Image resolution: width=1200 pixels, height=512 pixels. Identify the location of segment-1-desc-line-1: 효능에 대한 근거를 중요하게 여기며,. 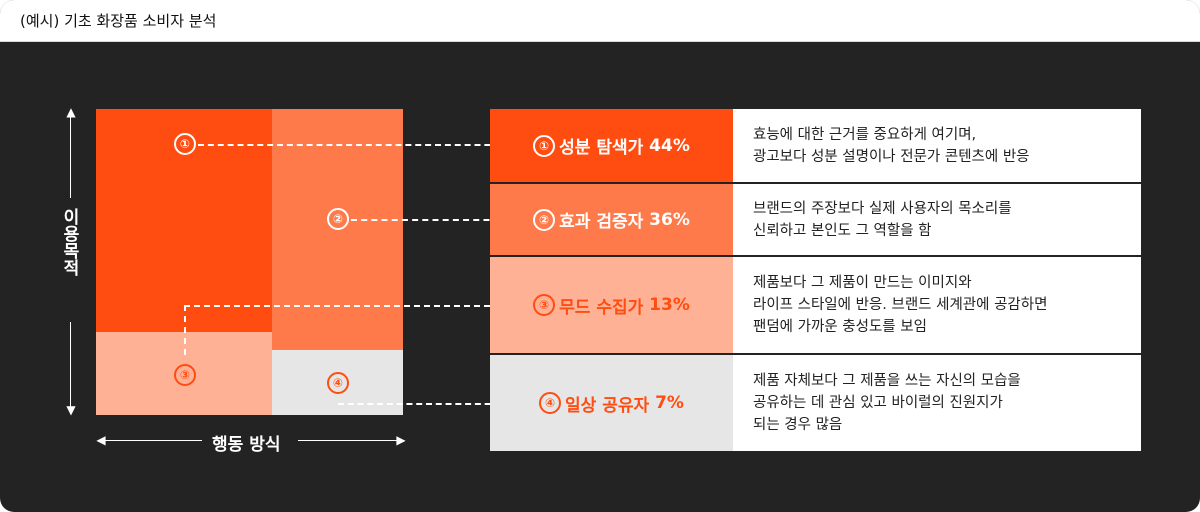
(865, 134).